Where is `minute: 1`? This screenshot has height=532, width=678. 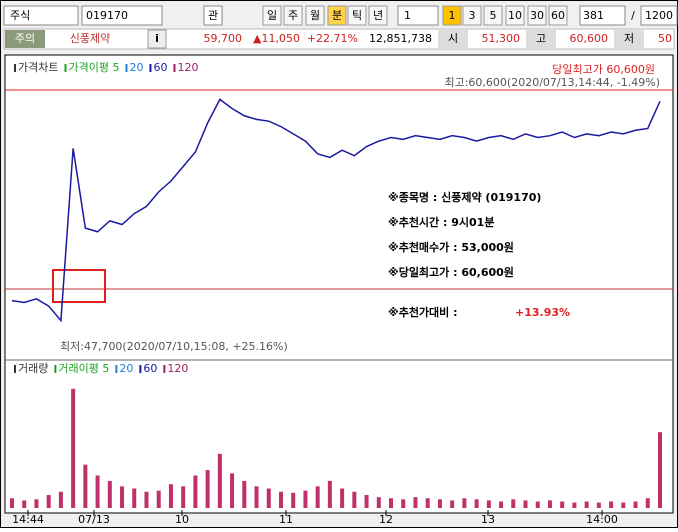
minute: 1 is located at coordinates (452, 15).